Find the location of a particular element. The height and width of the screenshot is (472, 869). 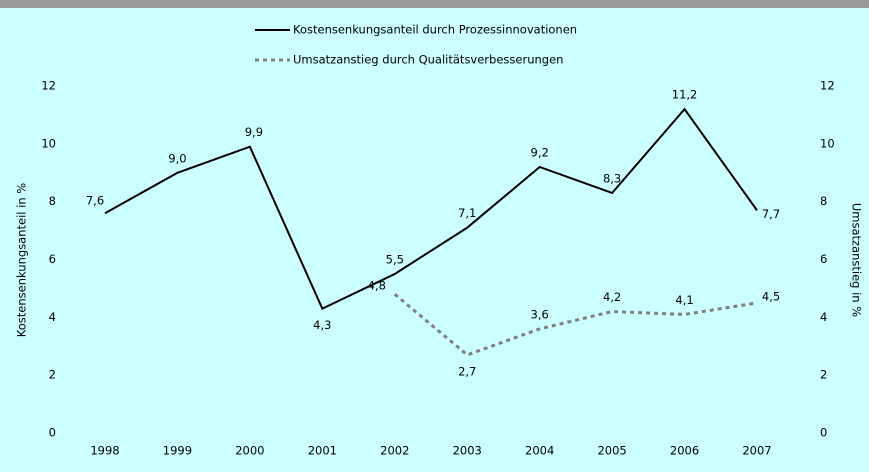

data-label: 7,6 is located at coordinates (95, 201).